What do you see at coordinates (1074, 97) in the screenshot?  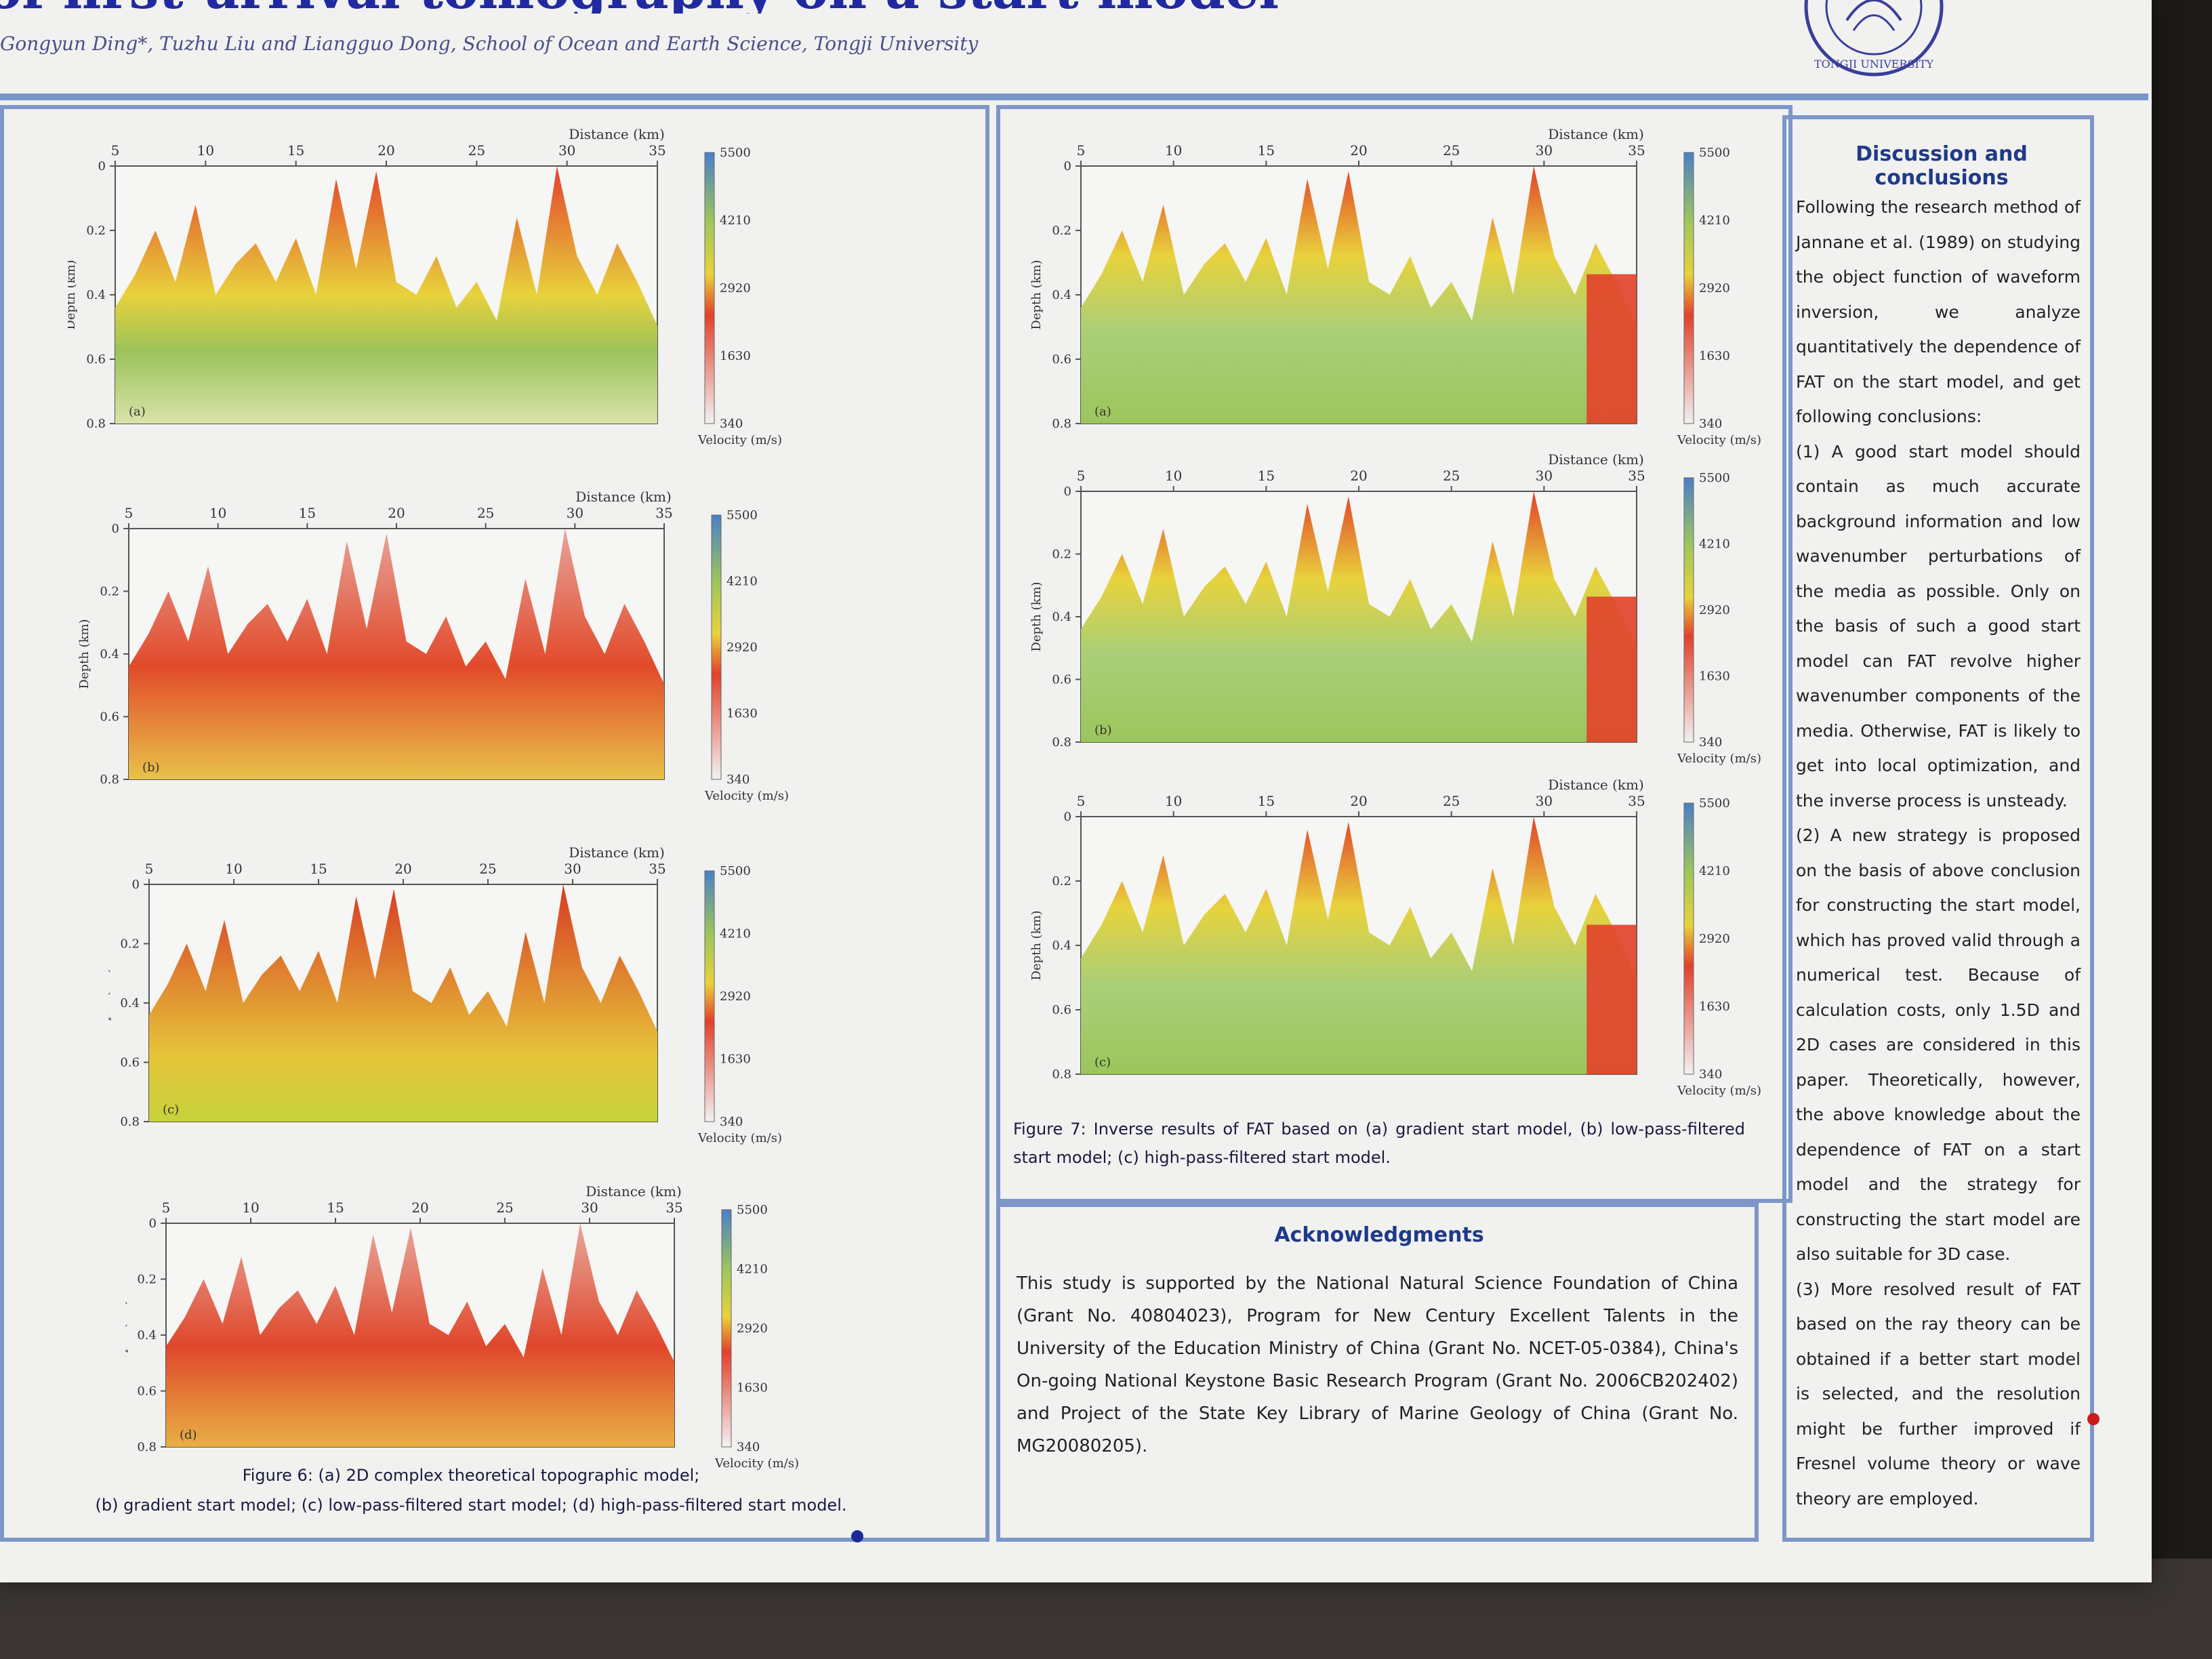 I see `top-rule` at bounding box center [1074, 97].